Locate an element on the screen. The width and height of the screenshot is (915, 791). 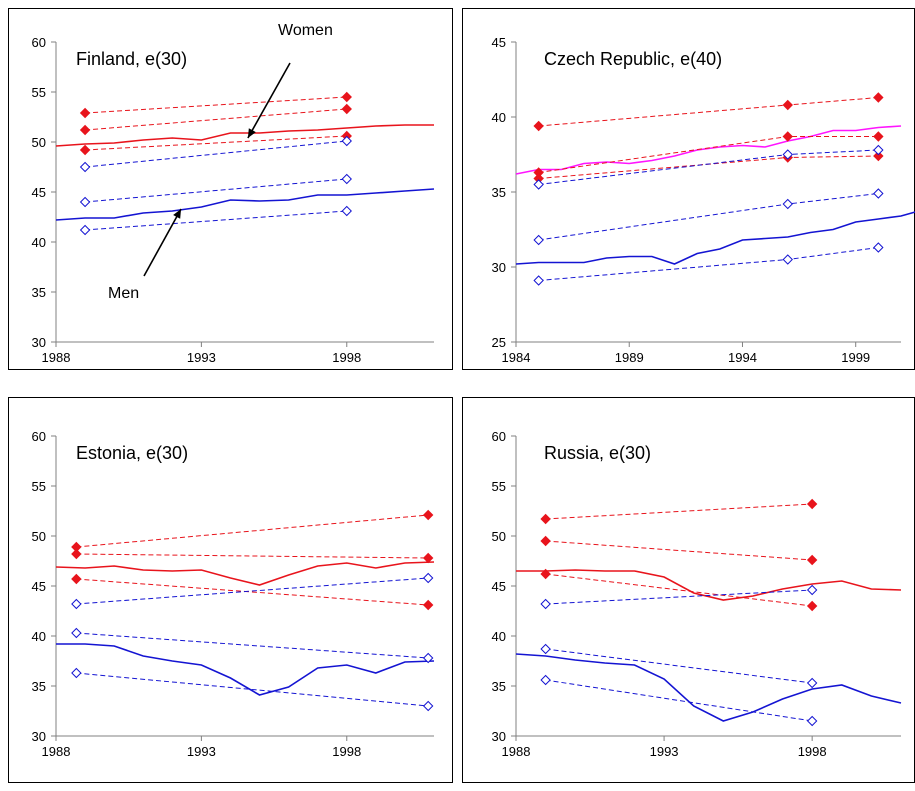
chart-title: Estonia, e(30) is located at coordinates (132, 453).